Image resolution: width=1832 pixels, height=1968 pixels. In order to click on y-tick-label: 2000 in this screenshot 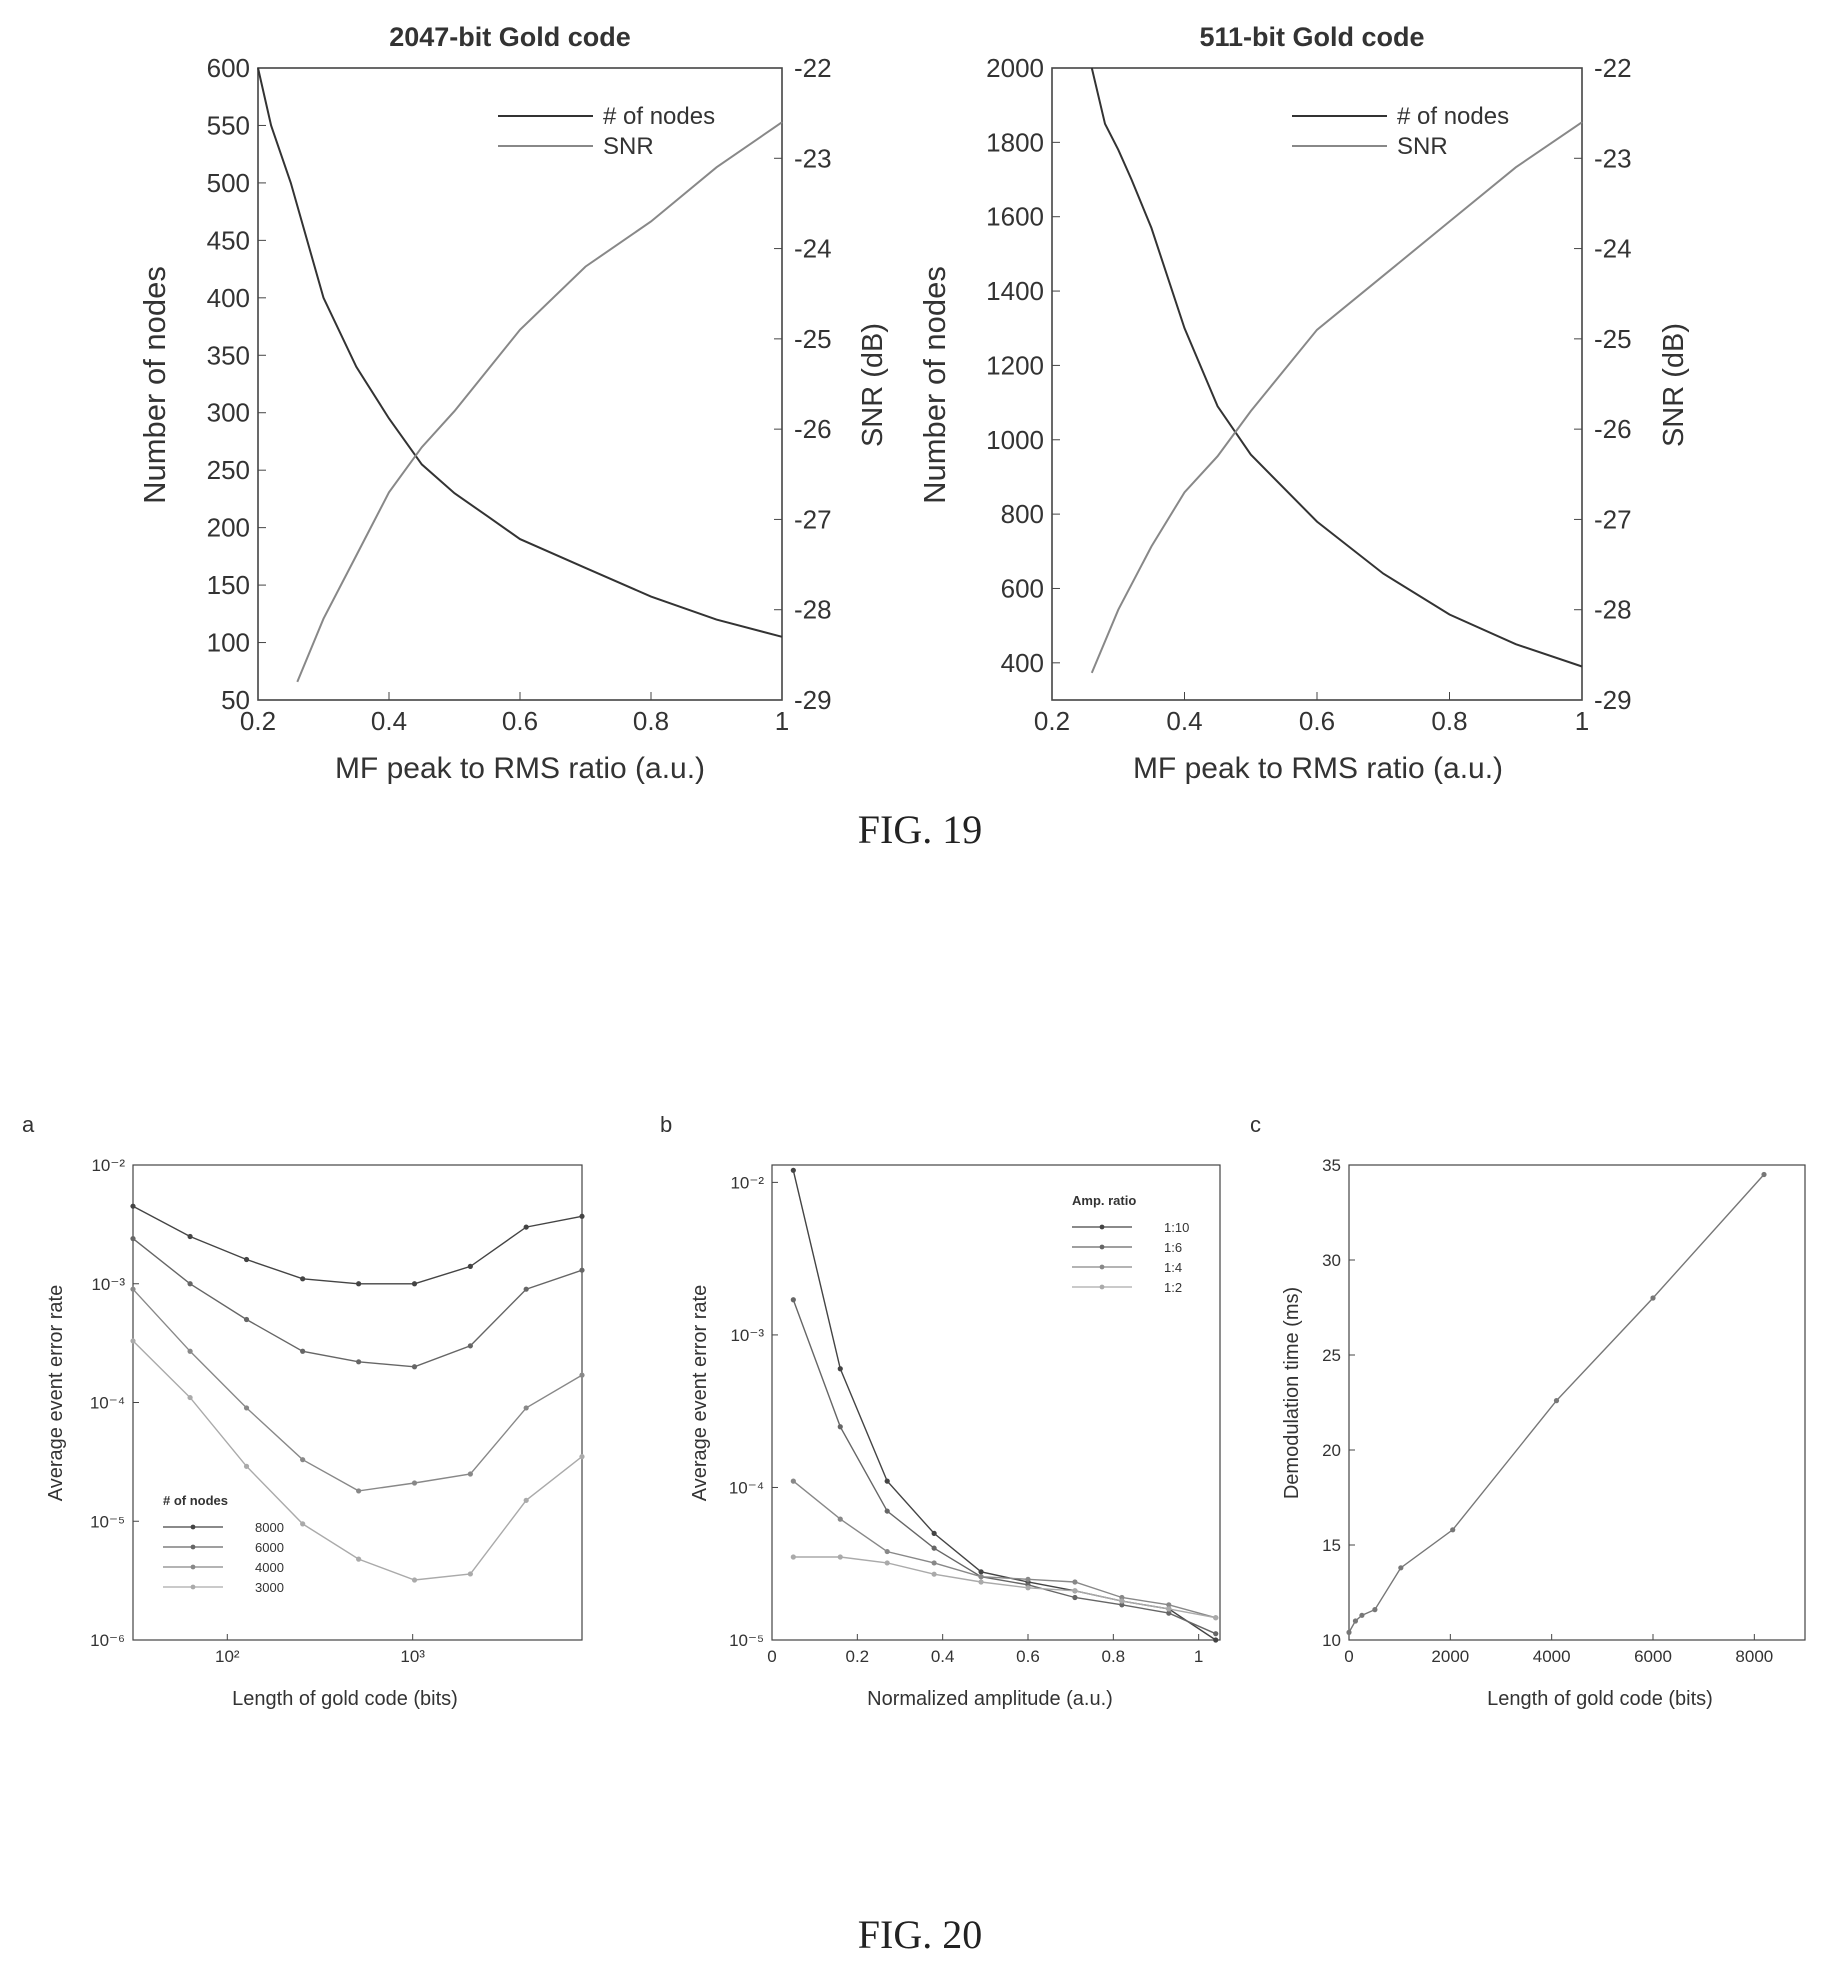, I will do `click(1015, 68)`.